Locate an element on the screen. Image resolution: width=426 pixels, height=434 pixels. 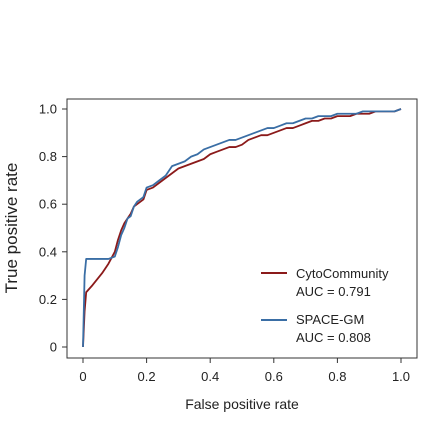
y-axis-ticks: 0 0.2 0.4 0.6 0.8 1.0 is located at coordinates (53, 228).